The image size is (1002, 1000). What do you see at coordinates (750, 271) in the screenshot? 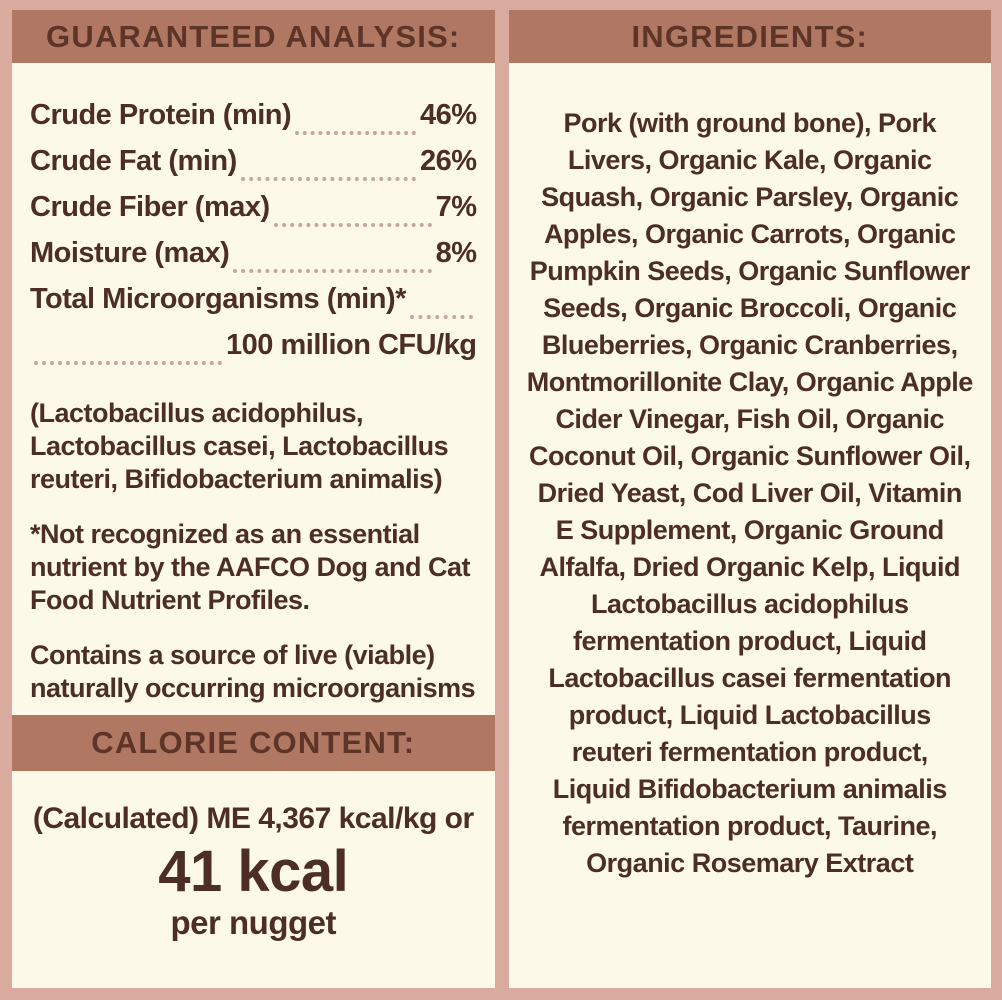
I see `ingredient-line: Pumpkin Seeds, Organic Sunflower` at bounding box center [750, 271].